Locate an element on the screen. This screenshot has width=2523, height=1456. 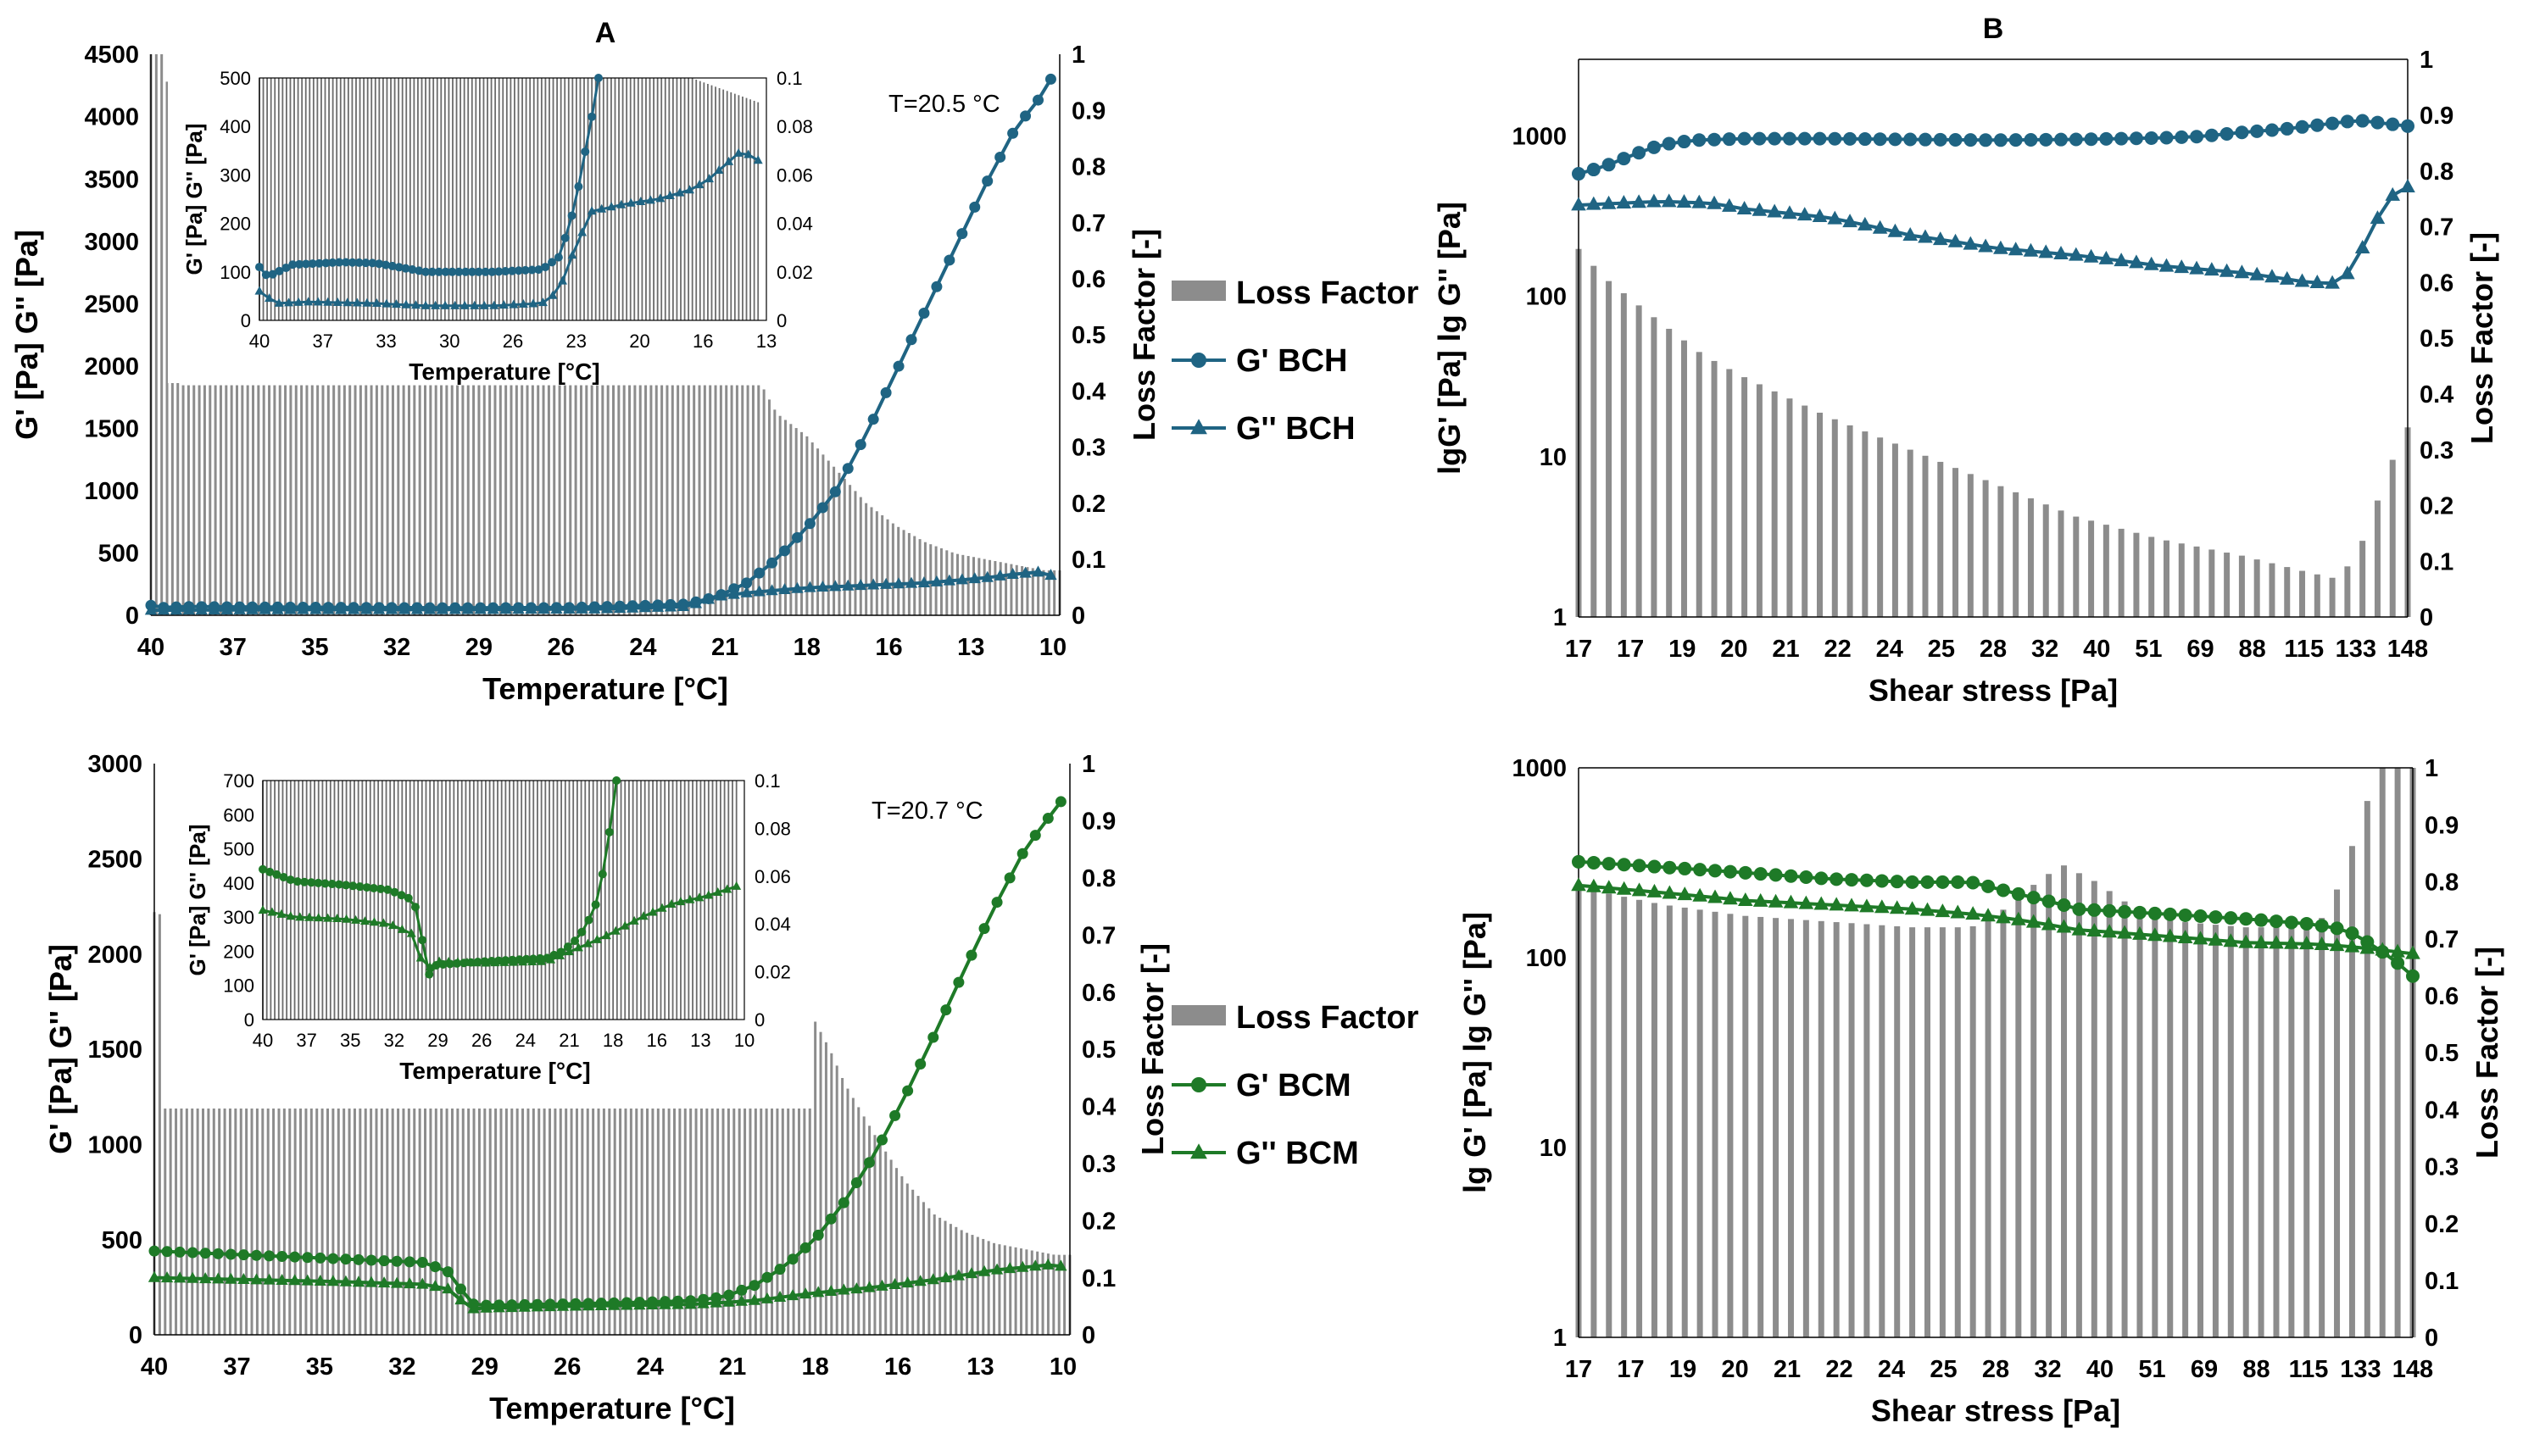
series-g-double-prime is located at coordinates (1993, 234).